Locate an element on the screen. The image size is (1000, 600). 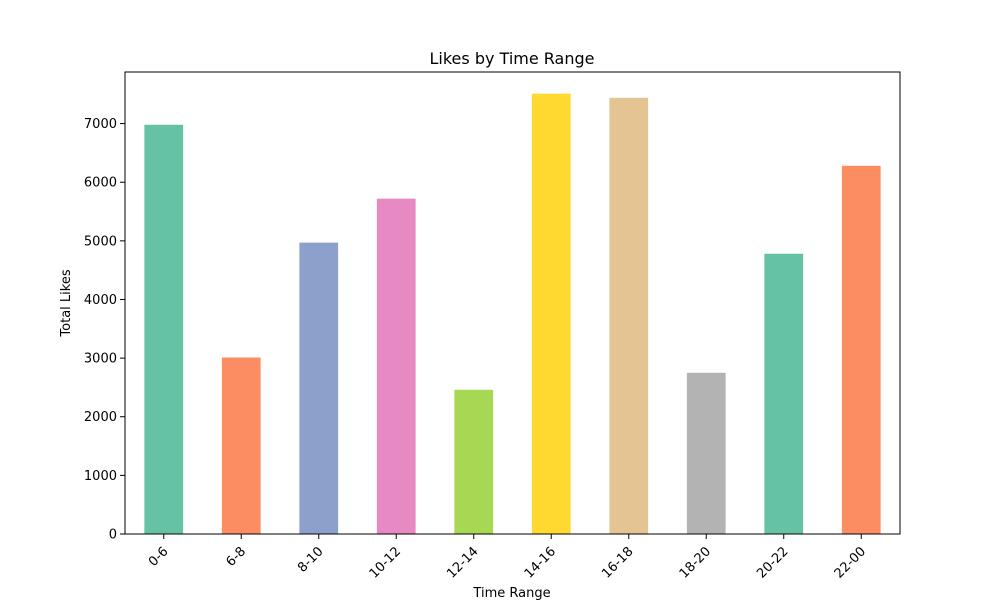
x-tick-label: 8-10 is located at coordinates (310, 559).